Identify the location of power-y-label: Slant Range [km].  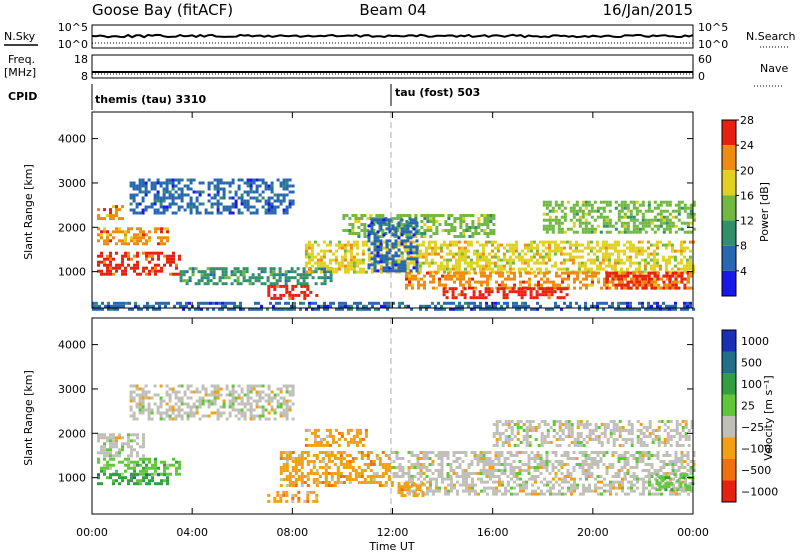
(28, 212).